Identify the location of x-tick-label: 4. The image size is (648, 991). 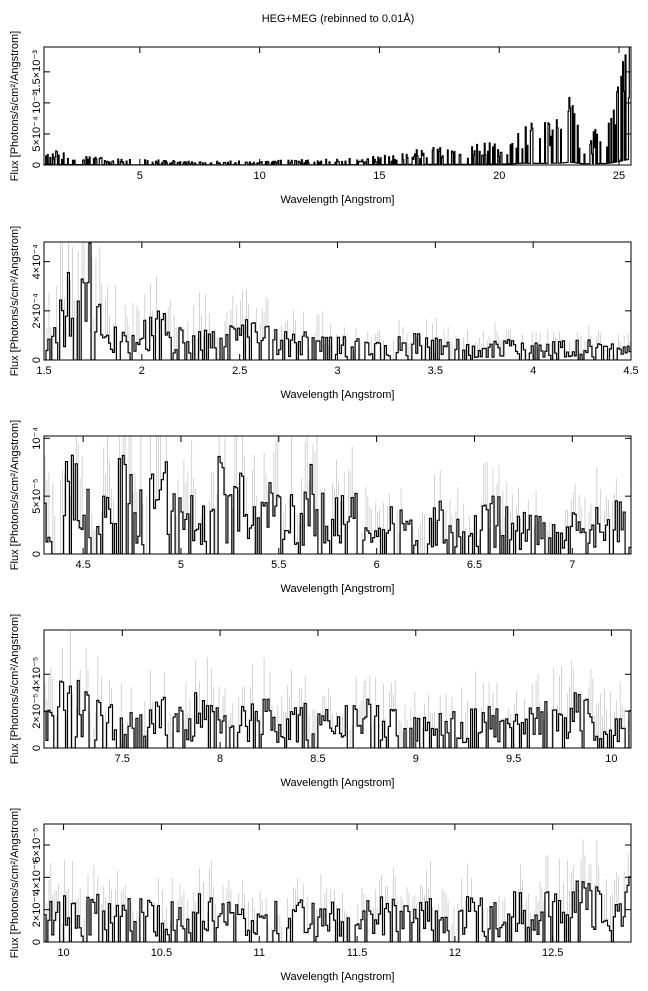
(533, 371).